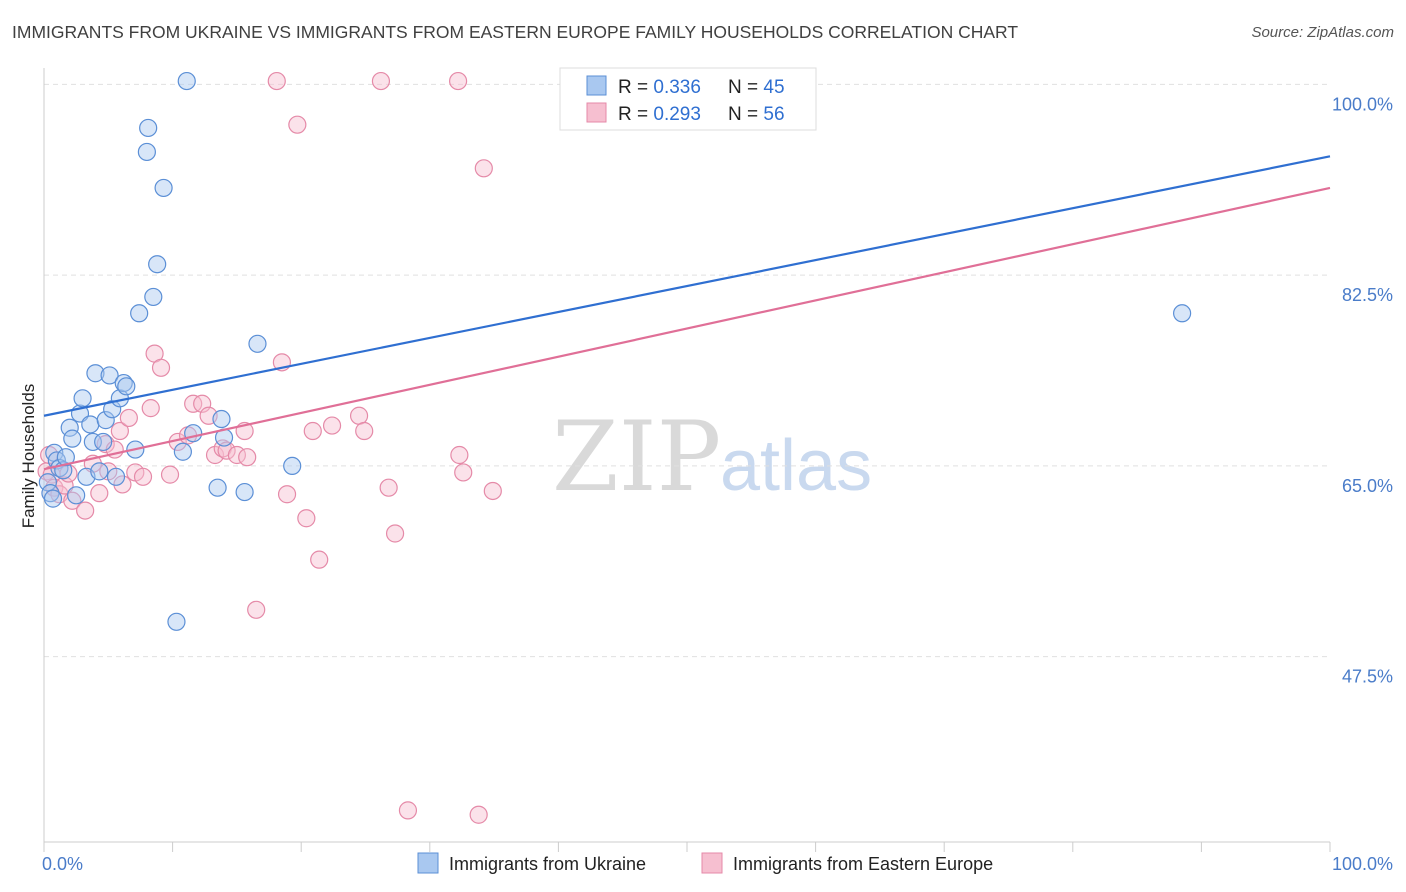 The height and width of the screenshot is (892, 1406). Describe the element at coordinates (1367, 486) in the screenshot. I see `y-tick-label: 65.0%` at that location.